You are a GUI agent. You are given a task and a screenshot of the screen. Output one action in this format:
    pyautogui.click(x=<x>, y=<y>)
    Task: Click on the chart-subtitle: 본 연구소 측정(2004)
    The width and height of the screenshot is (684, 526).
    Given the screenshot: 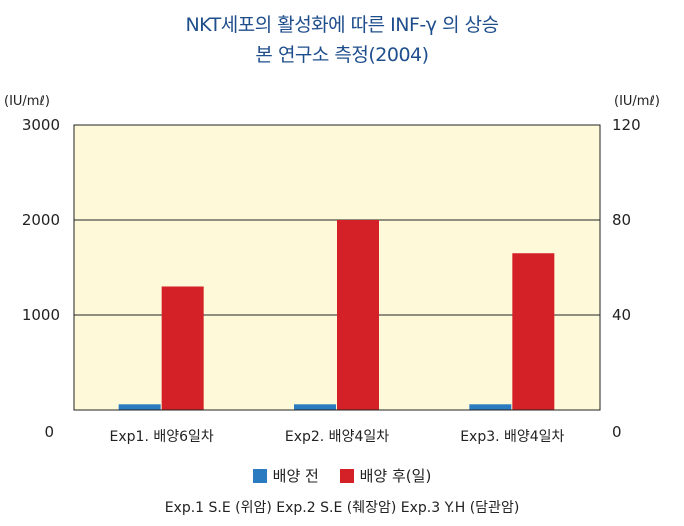 What is the action you would take?
    pyautogui.click(x=342, y=55)
    